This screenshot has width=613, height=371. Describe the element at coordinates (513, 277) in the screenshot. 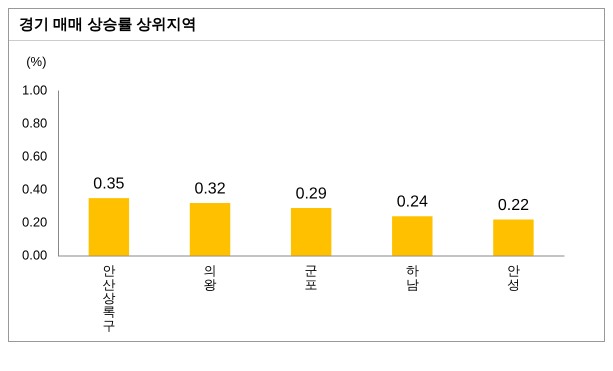

I see `x-tick-label: 안성` at that location.